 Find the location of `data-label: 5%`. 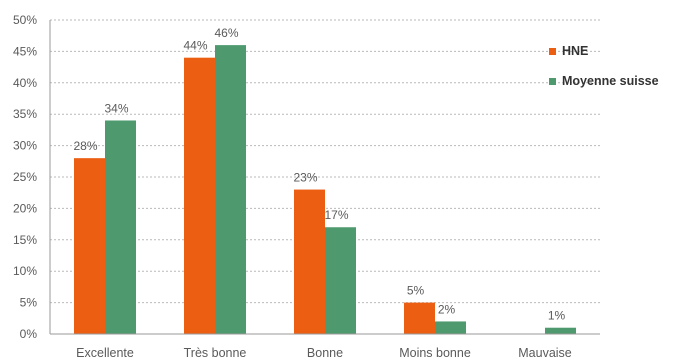

data-label: 5% is located at coordinates (416, 291).